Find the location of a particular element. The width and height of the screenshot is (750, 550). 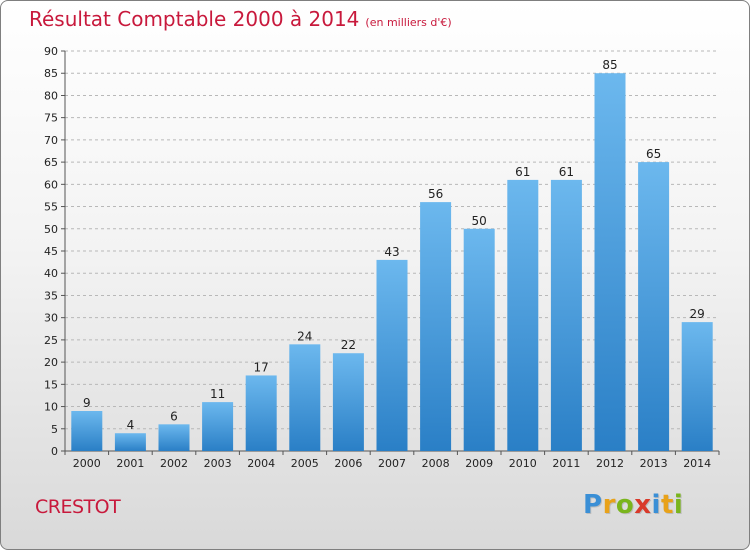

y-tick-label: 10 is located at coordinates (51, 407).